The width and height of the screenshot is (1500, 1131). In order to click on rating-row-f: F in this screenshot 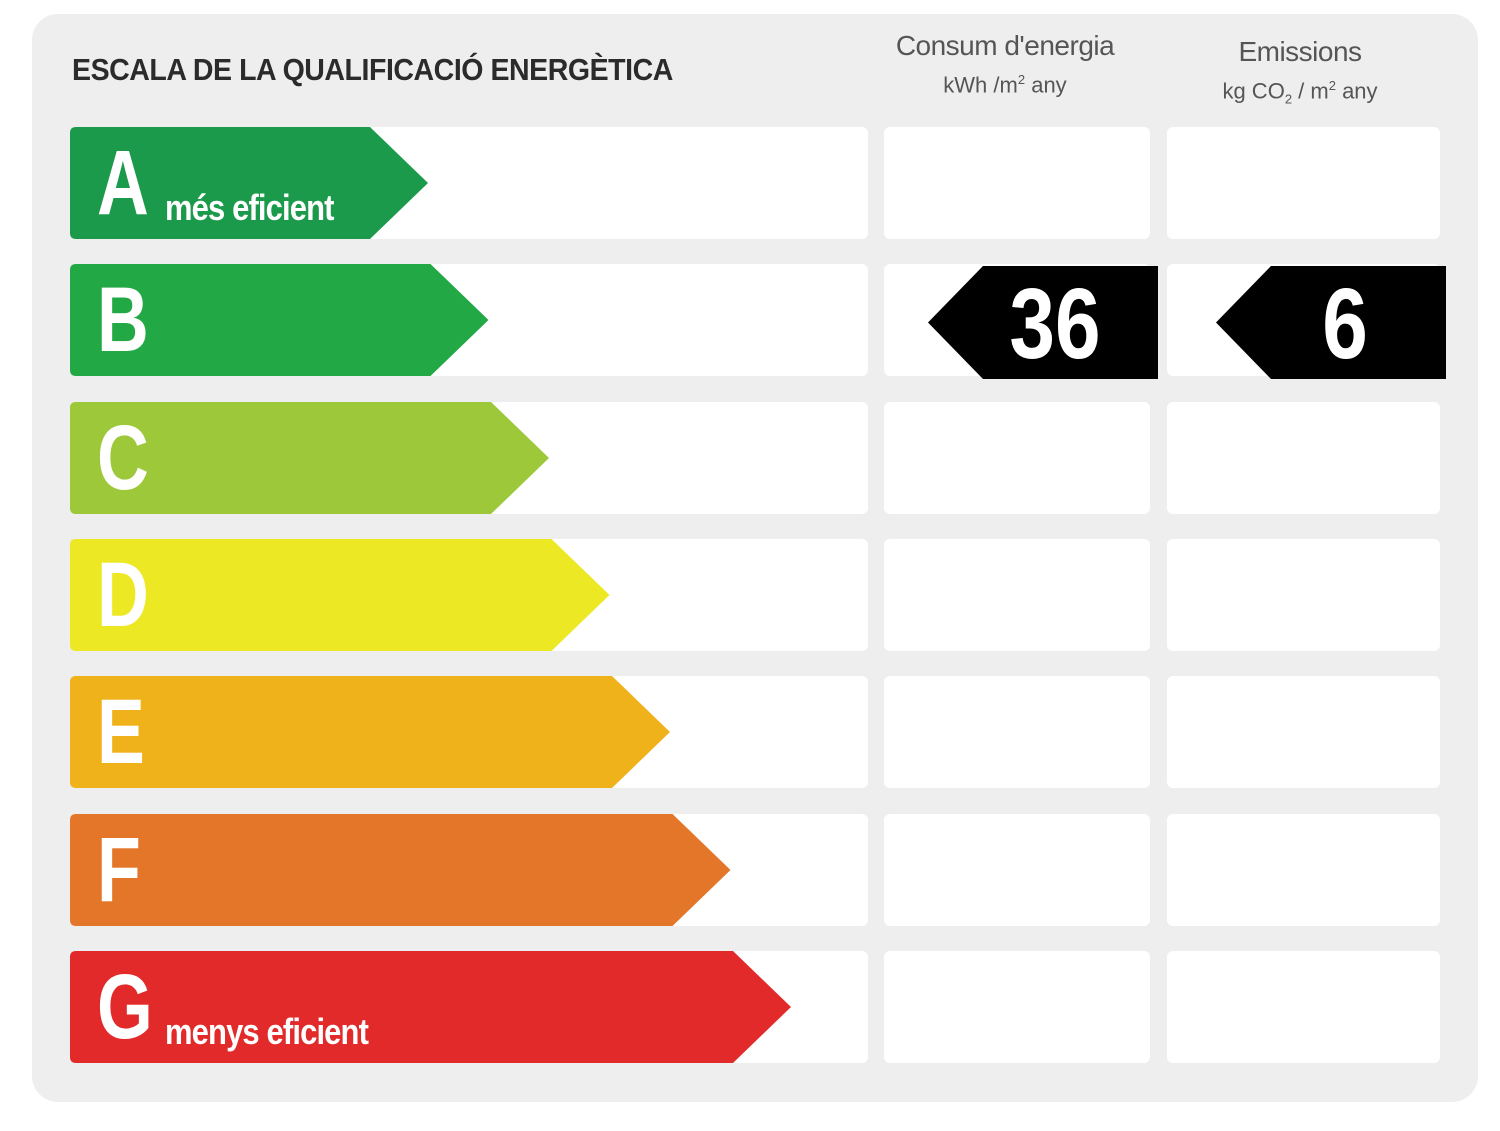, I will do `click(750, 870)`.